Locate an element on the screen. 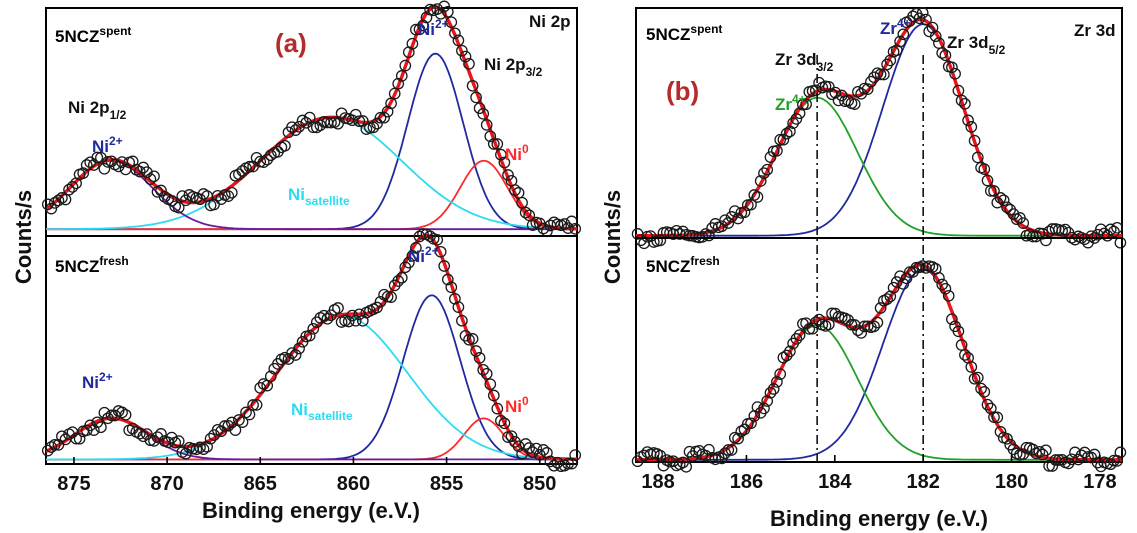  x-tick-label: 870 is located at coordinates (166, 484).